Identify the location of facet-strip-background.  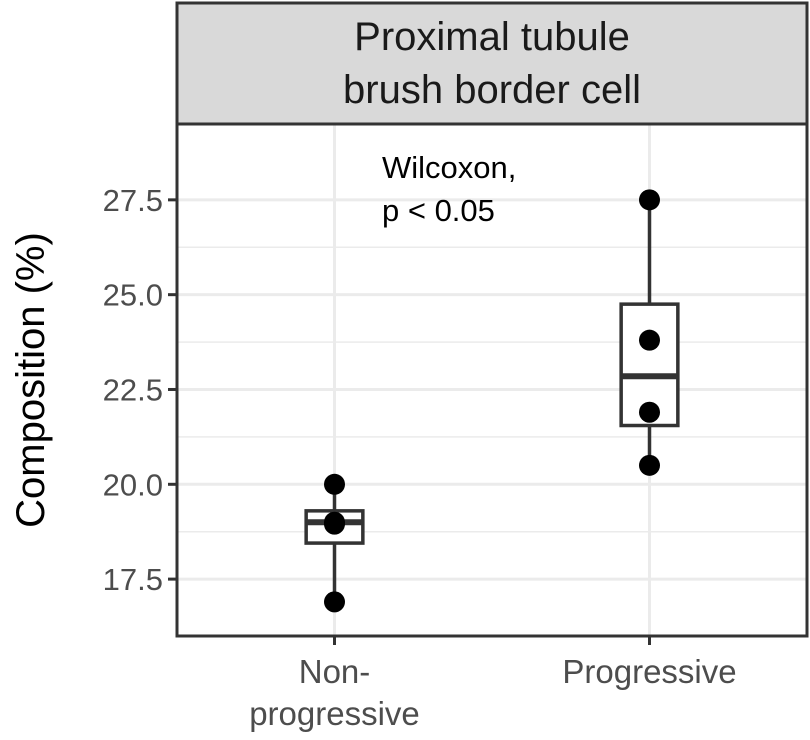
(492, 63).